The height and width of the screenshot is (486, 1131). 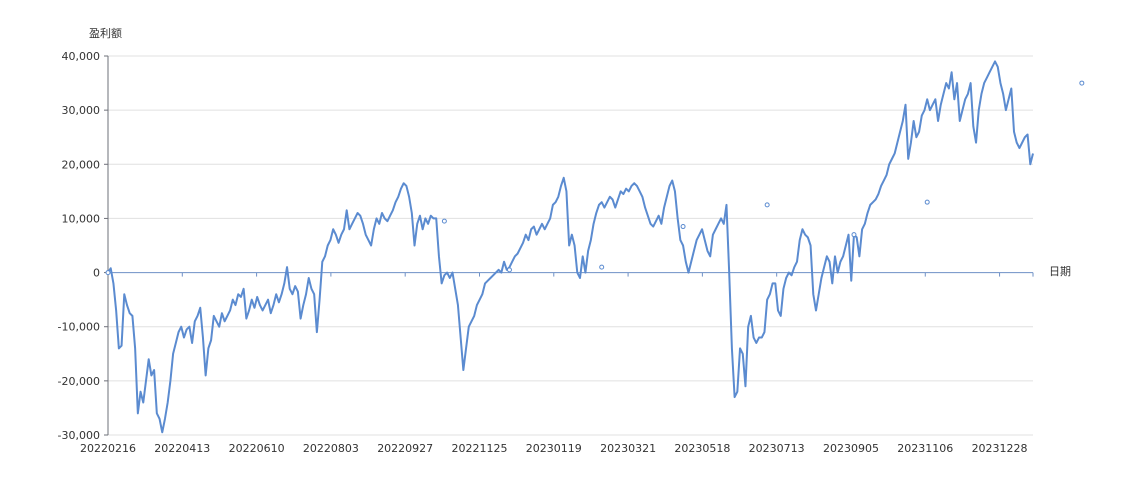 What do you see at coordinates (554, 448) in the screenshot?
I see `x-tick-label: 20230119` at bounding box center [554, 448].